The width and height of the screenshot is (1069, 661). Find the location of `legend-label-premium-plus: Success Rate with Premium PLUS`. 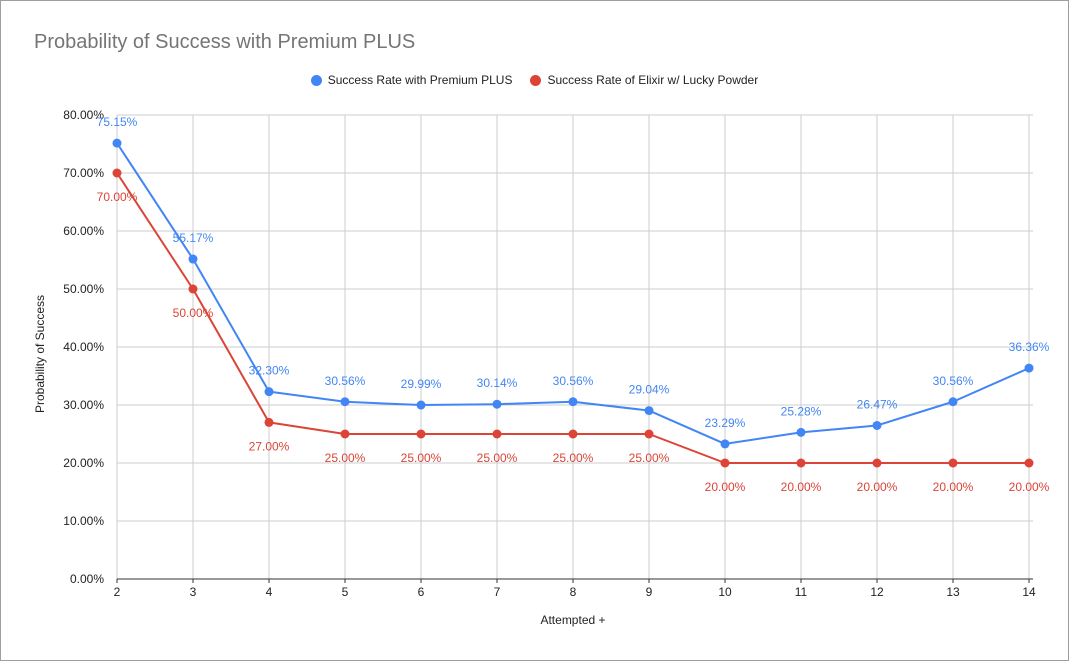

legend-label-premium-plus: Success Rate with Premium PLUS is located at coordinates (420, 80).